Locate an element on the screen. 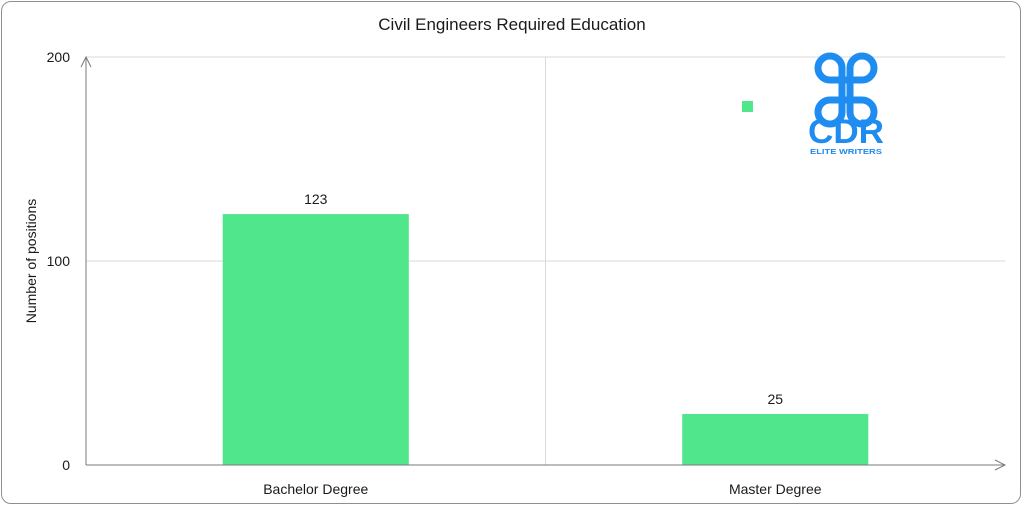 The width and height of the screenshot is (1024, 507). x-tick-label: Master Degree is located at coordinates (775, 489).